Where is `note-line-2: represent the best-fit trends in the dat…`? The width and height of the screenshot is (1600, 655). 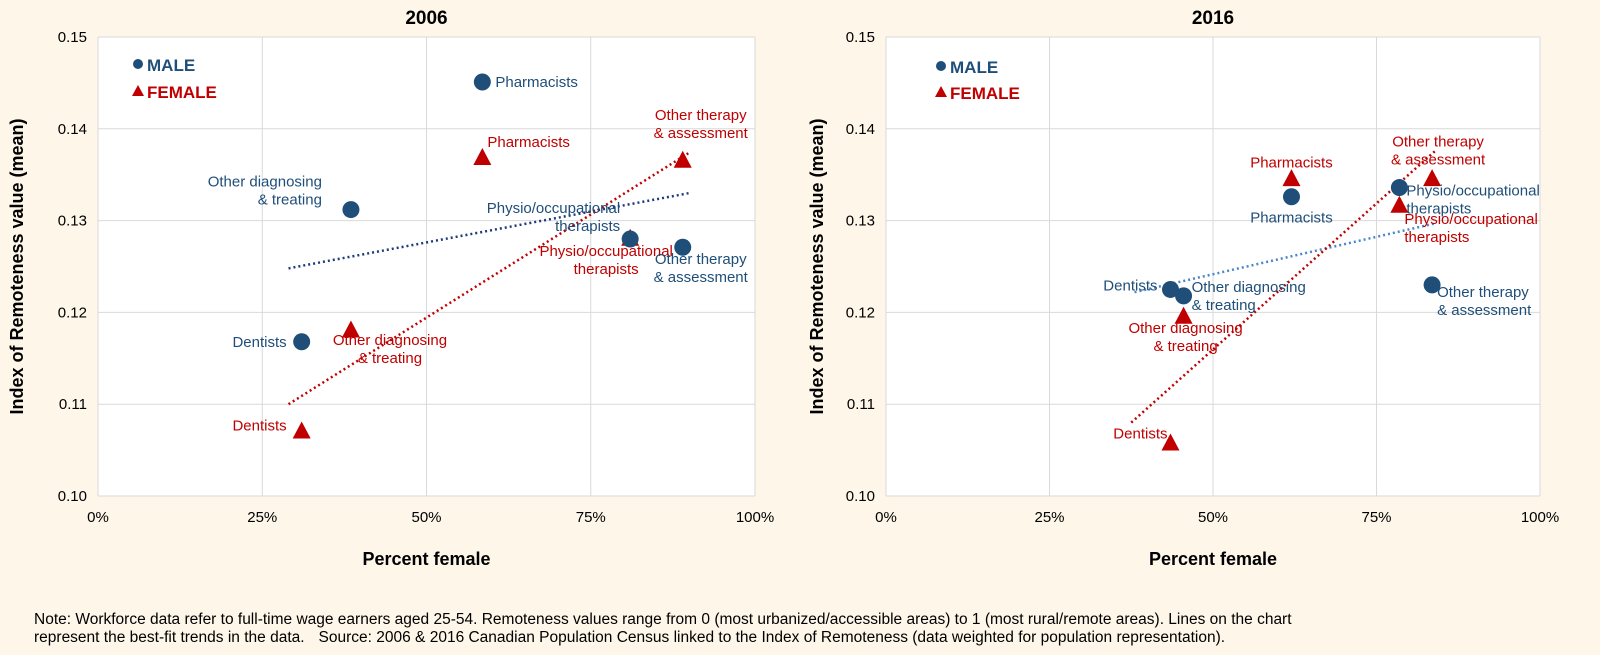
note-line-2: represent the best-fit trends in the dat… is located at coordinates (804, 638).